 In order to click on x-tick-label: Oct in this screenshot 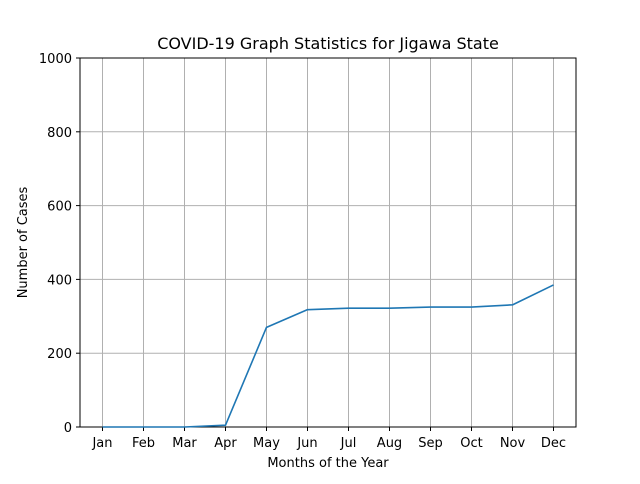, I will do `click(471, 443)`.